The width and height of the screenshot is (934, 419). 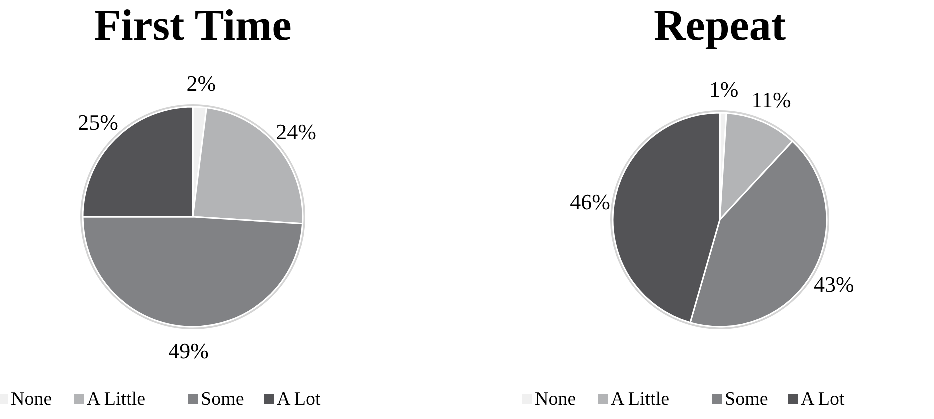 What do you see at coordinates (724, 89) in the screenshot?
I see `data-label: 1%` at bounding box center [724, 89].